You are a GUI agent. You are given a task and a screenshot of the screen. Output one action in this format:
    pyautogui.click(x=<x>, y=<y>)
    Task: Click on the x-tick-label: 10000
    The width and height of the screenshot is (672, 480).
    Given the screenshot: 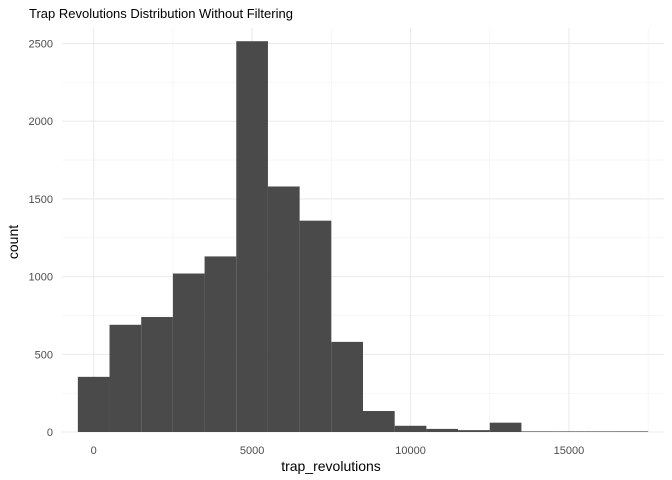 What is the action you would take?
    pyautogui.click(x=410, y=451)
    